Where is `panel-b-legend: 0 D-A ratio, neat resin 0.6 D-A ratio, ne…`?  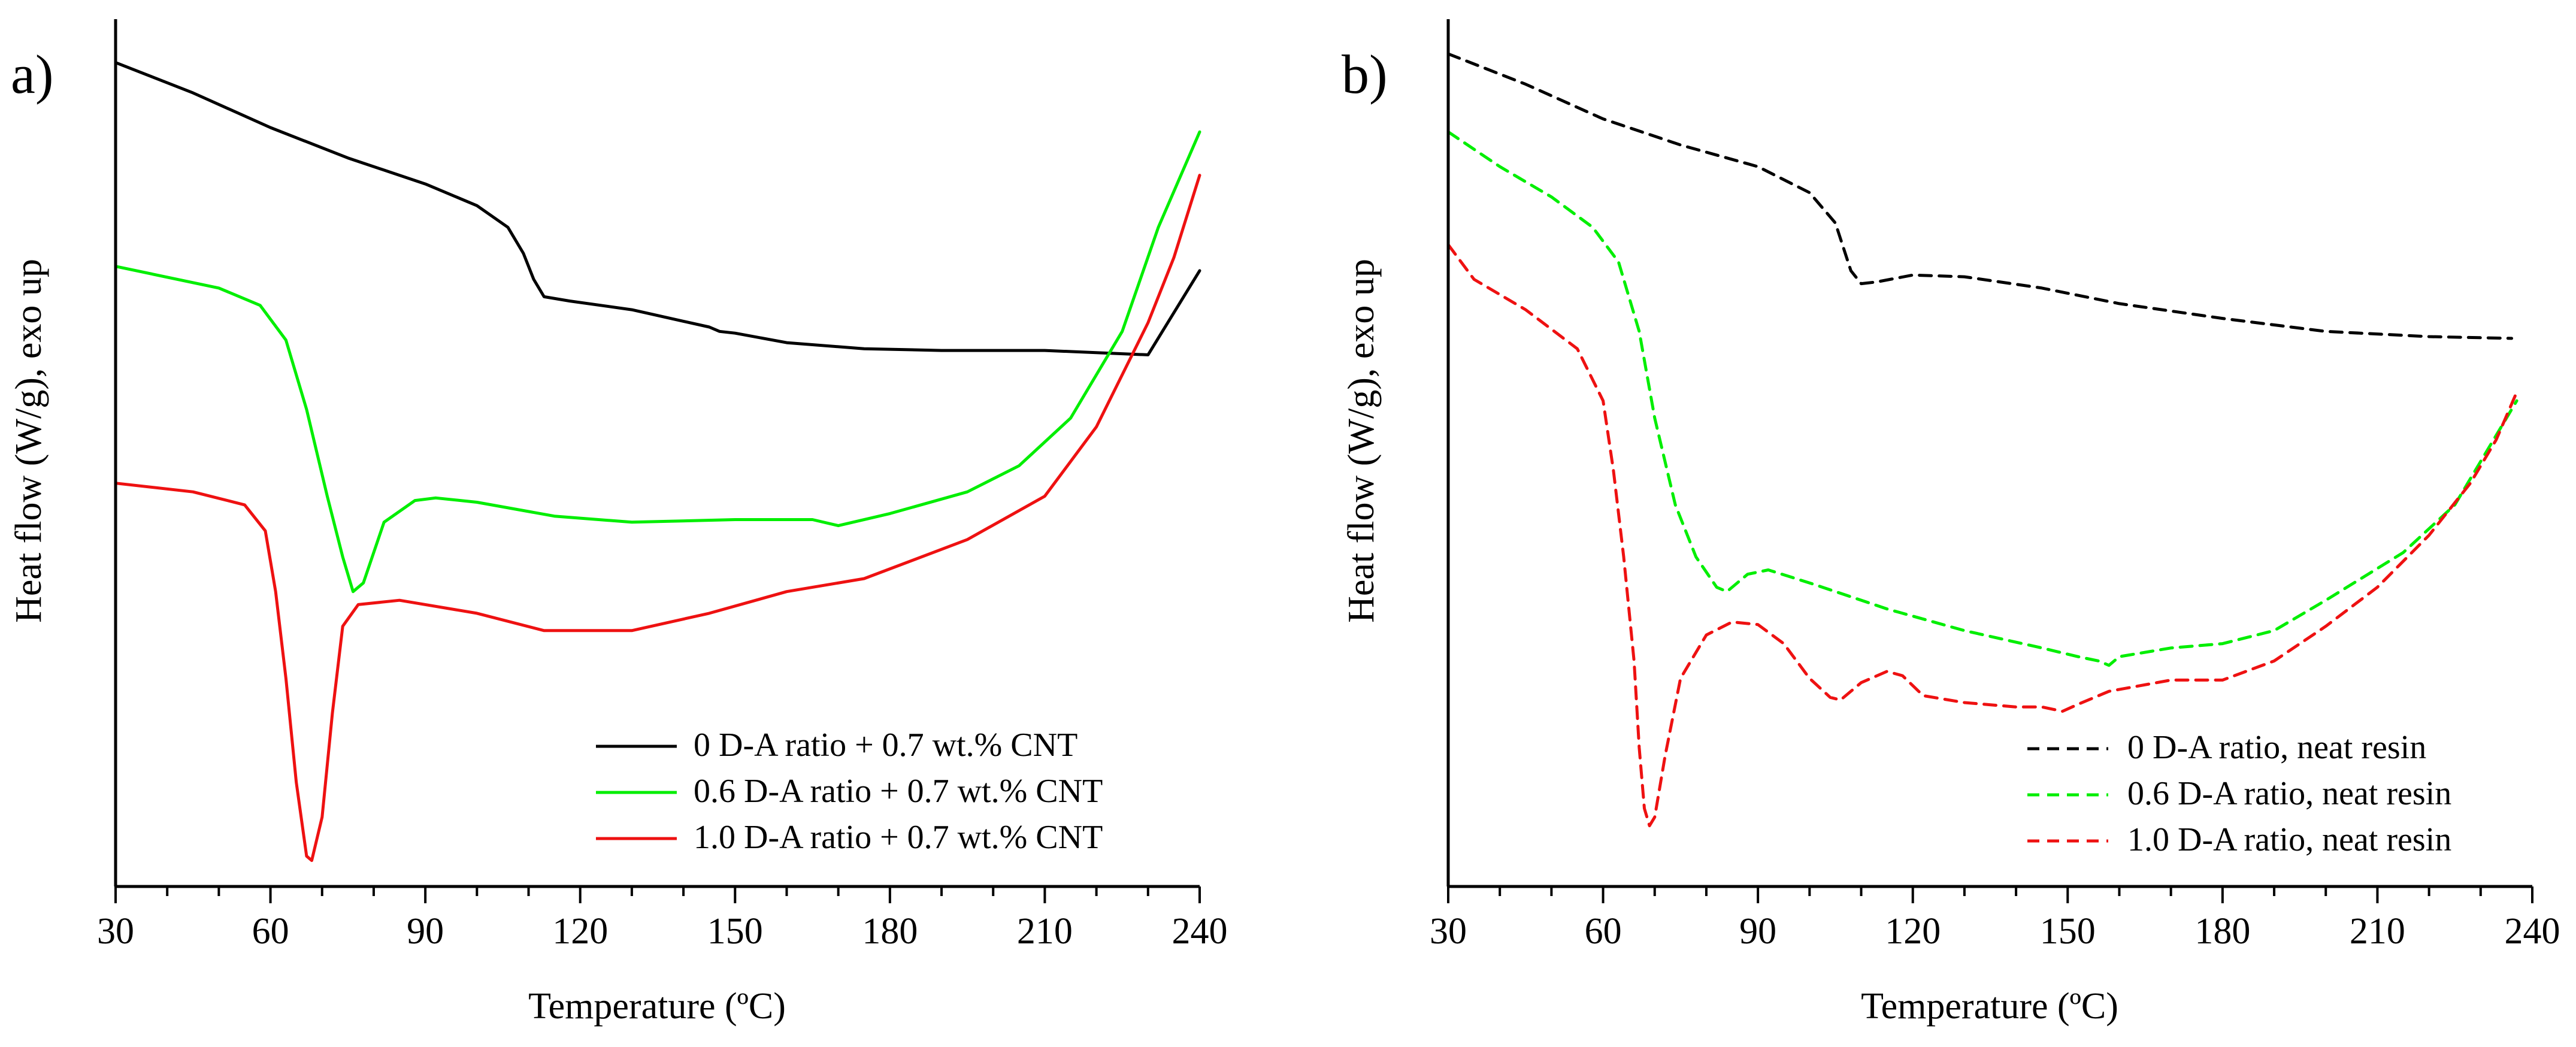 panel-b-legend: 0 D-A ratio, neat resin 0.6 D-A ratio, ne… is located at coordinates (2239, 794).